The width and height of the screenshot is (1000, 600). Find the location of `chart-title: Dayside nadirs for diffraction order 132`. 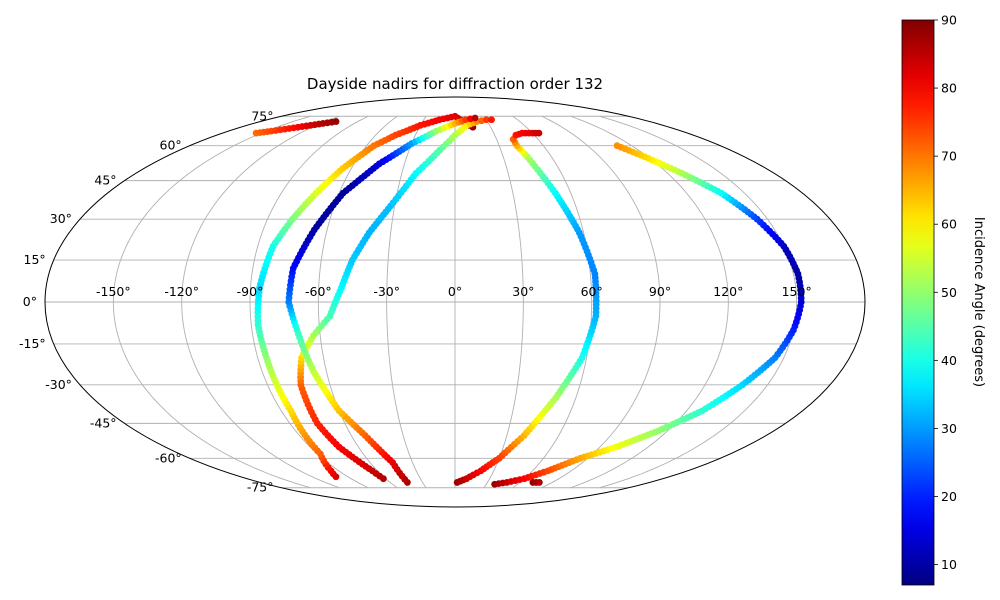

chart-title: Dayside nadirs for diffraction order 132 is located at coordinates (455, 84).